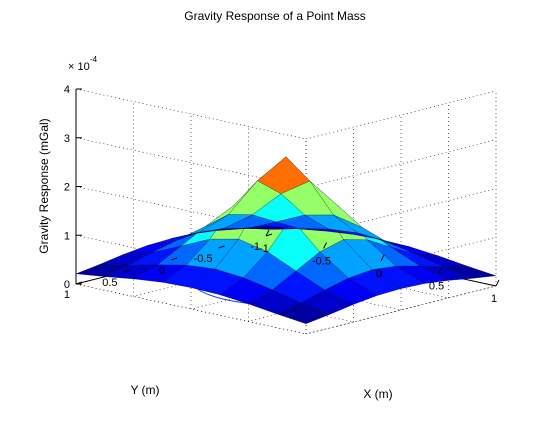  Describe the element at coordinates (67, 90) in the screenshot. I see `z-tick-label: 4` at that location.